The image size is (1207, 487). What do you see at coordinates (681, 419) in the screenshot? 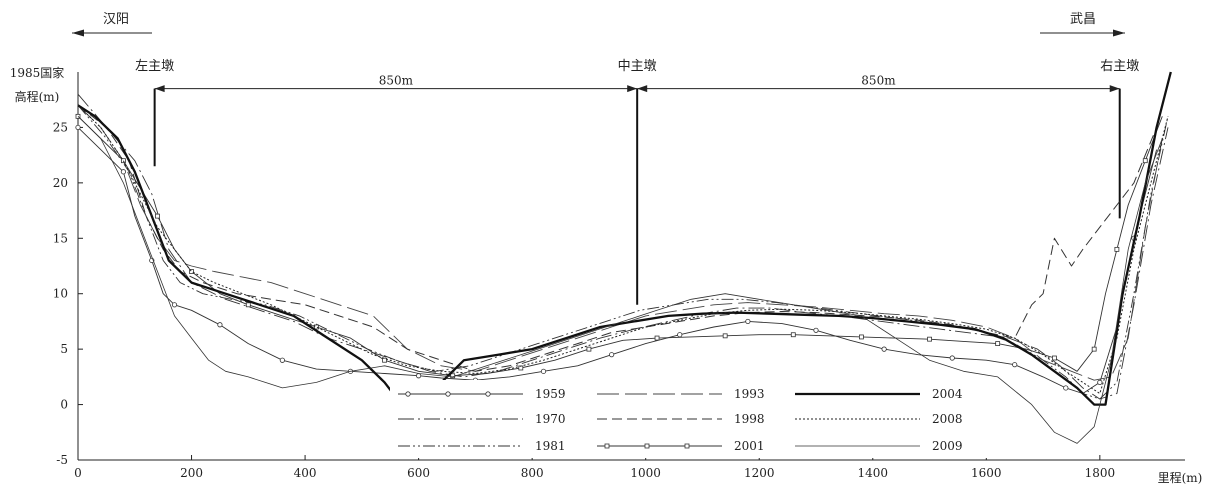
I see `legend-item-1998: 1998` at bounding box center [681, 419].